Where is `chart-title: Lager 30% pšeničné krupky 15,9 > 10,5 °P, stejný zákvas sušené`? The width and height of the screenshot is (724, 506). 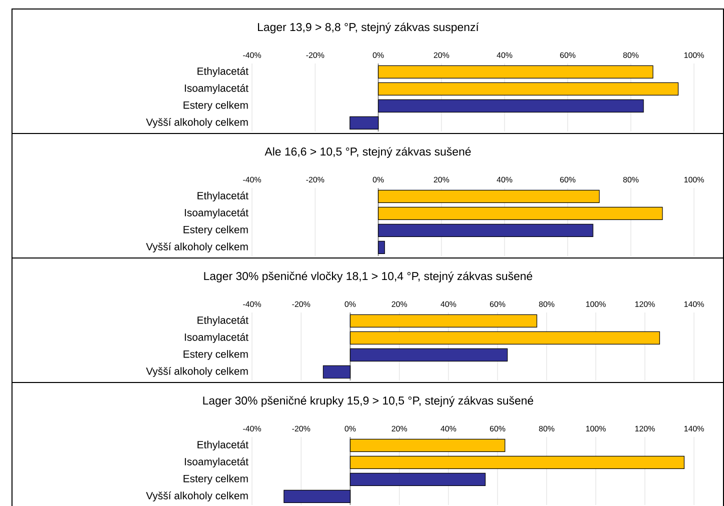 chart-title: Lager 30% pšeničné krupky 15,9 > 10,5 °P, stejný zákvas sušené is located at coordinates (368, 401).